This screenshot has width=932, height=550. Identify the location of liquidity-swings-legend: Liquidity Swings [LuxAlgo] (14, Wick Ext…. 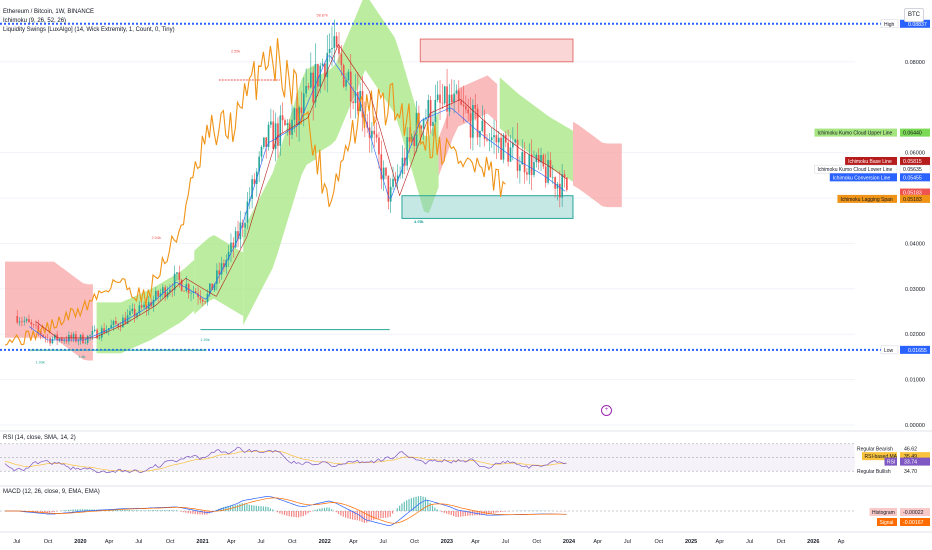
(89, 30).